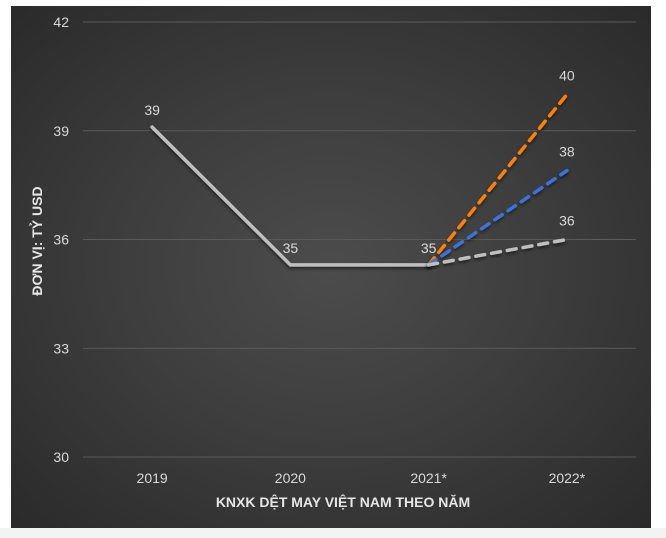 This screenshot has width=666, height=538. What do you see at coordinates (567, 221) in the screenshot?
I see `data-label: 36` at bounding box center [567, 221].